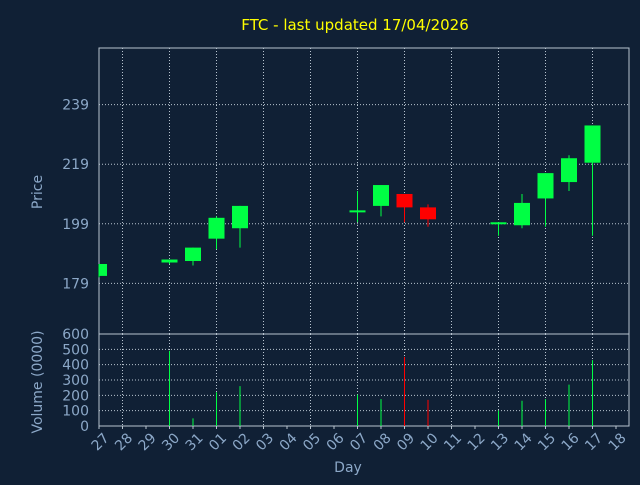 The width and height of the screenshot is (640, 485). I want to click on x-tick-label: 18, so click(618, 442).